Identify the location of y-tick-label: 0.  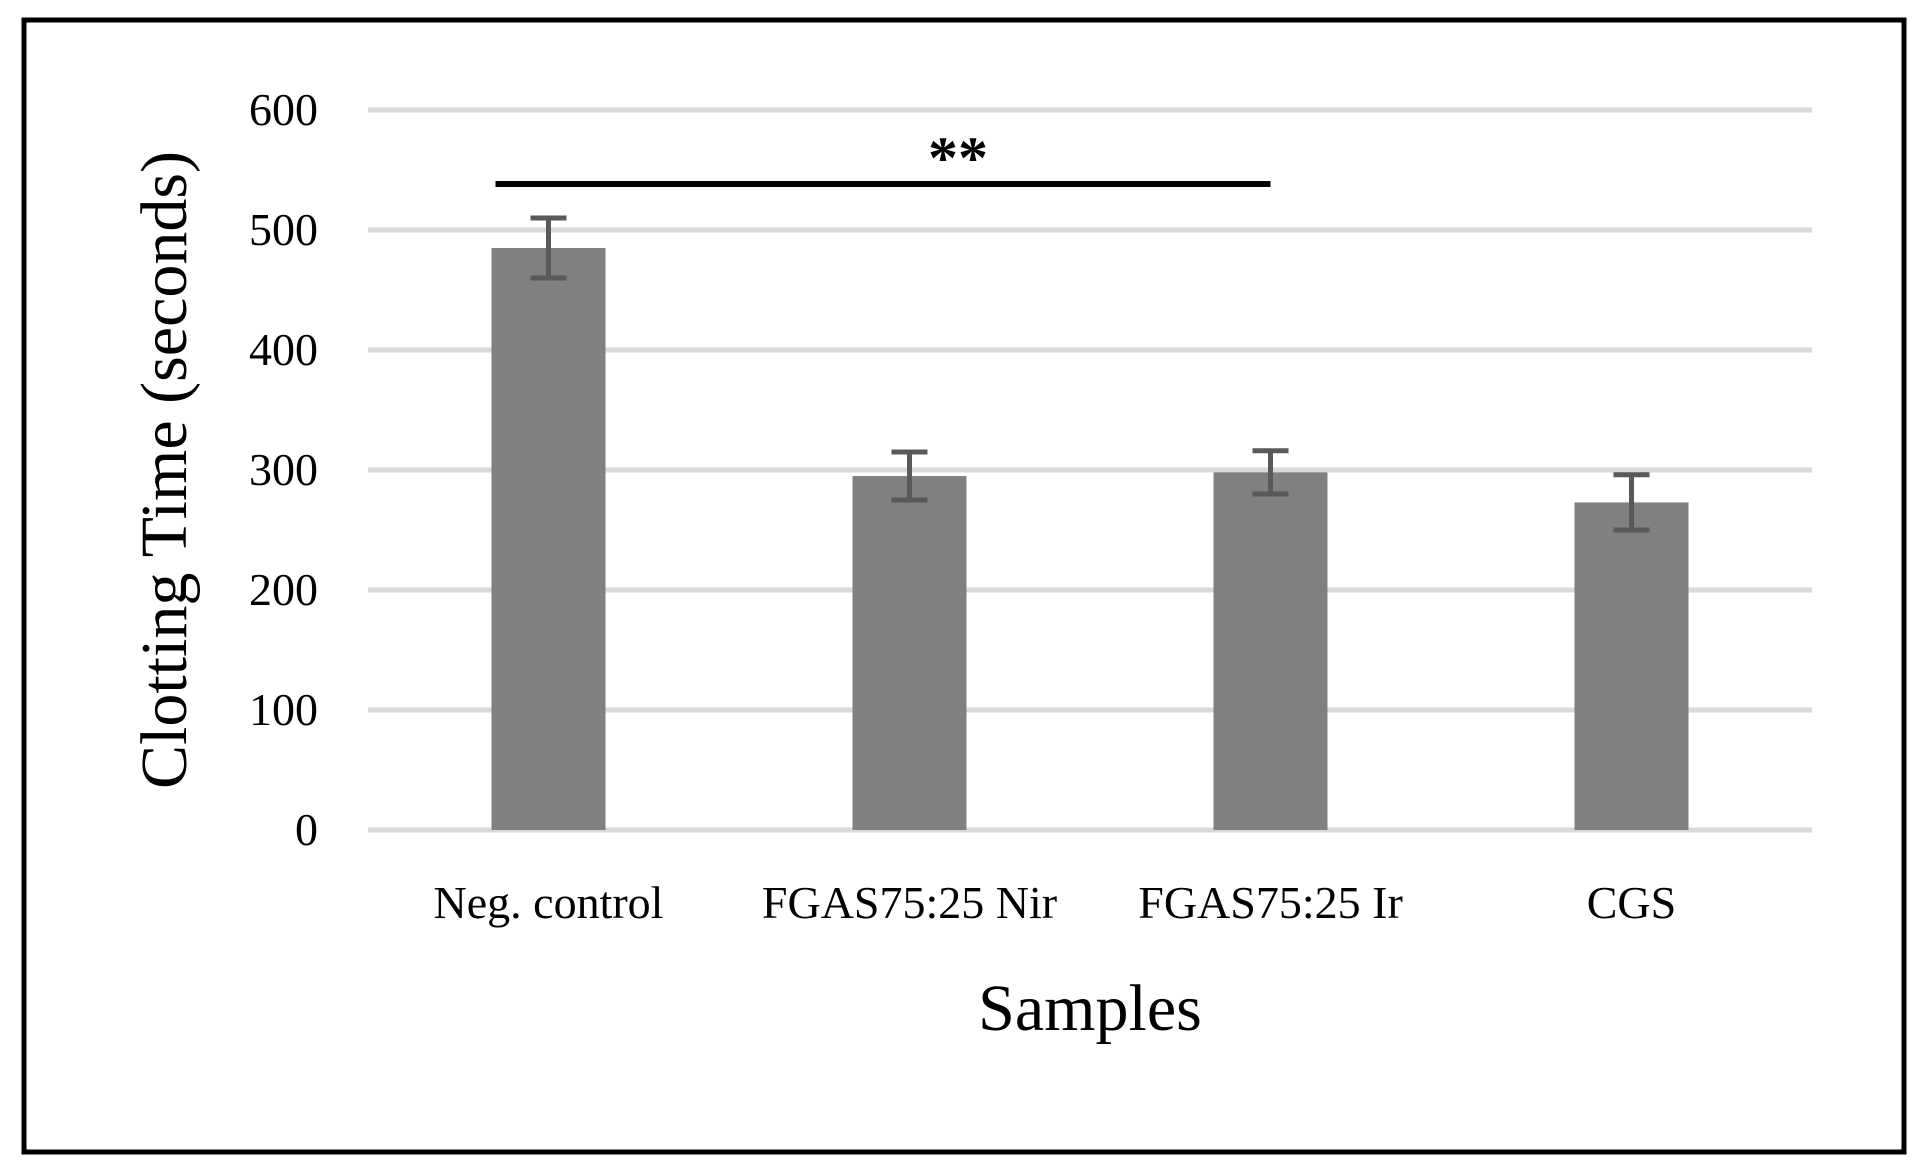
(306, 829).